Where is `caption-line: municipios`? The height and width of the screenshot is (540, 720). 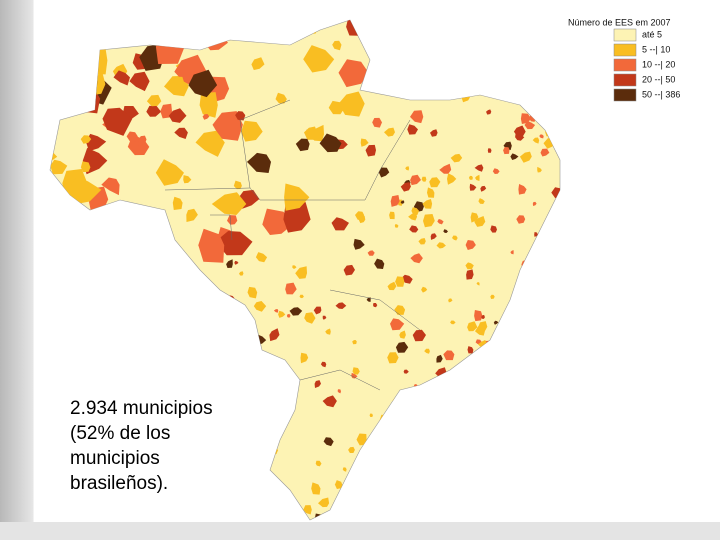
caption-line: municipios is located at coordinates (115, 458).